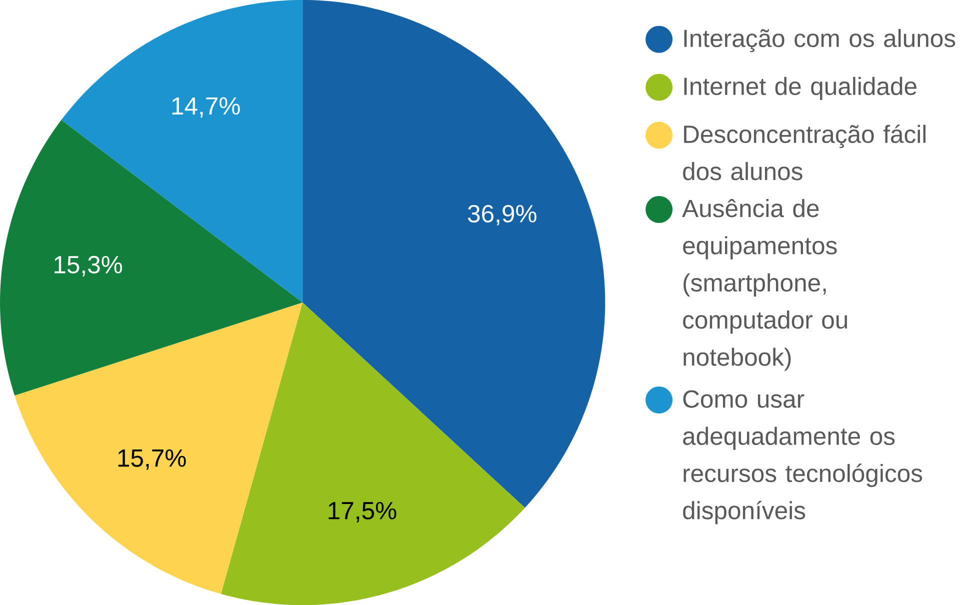 The height and width of the screenshot is (605, 967). Describe the element at coordinates (88, 266) in the screenshot. I see `data-label: 15,3%` at that location.